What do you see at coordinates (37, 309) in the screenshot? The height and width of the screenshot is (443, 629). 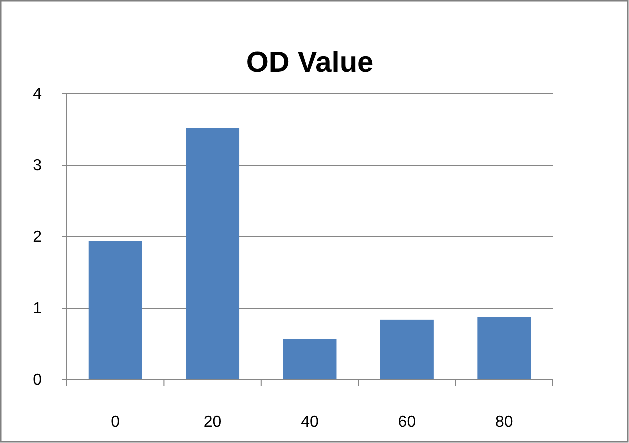 I see `y-tick-label: 1` at bounding box center [37, 309].